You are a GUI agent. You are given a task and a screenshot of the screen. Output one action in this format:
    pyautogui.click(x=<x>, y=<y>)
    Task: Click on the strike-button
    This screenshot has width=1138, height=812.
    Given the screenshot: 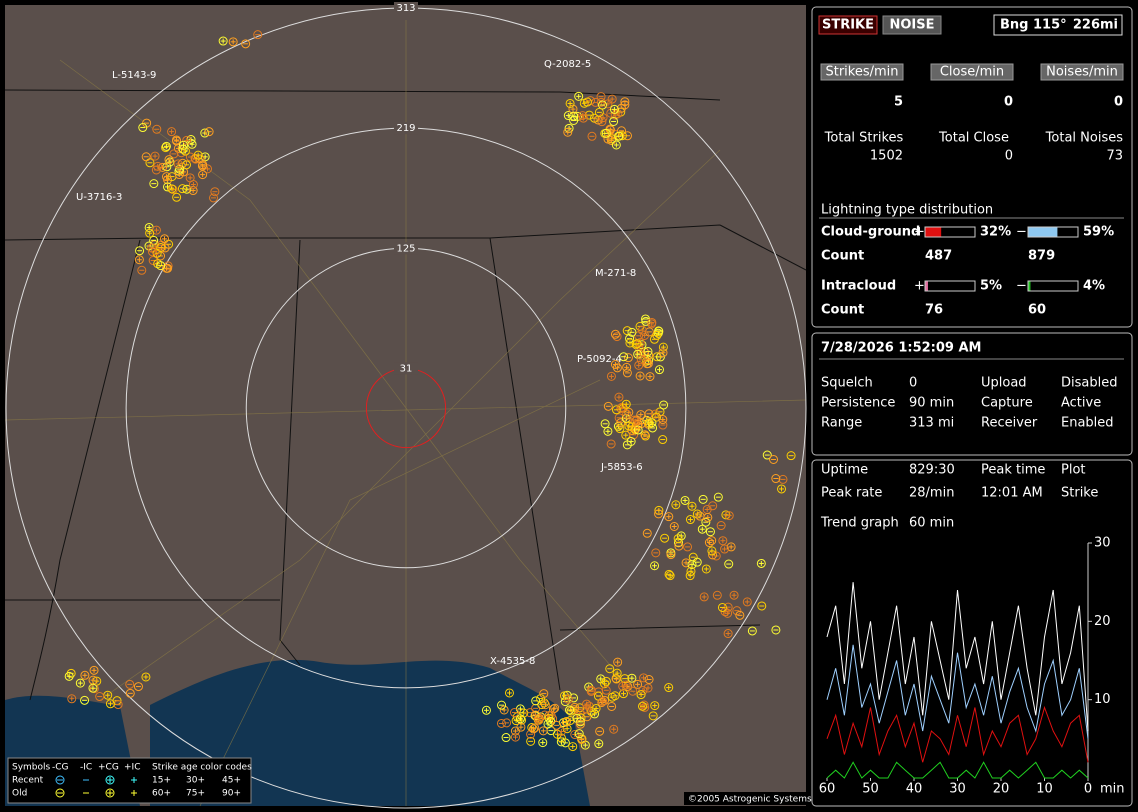 What is the action you would take?
    pyautogui.click(x=848, y=25)
    